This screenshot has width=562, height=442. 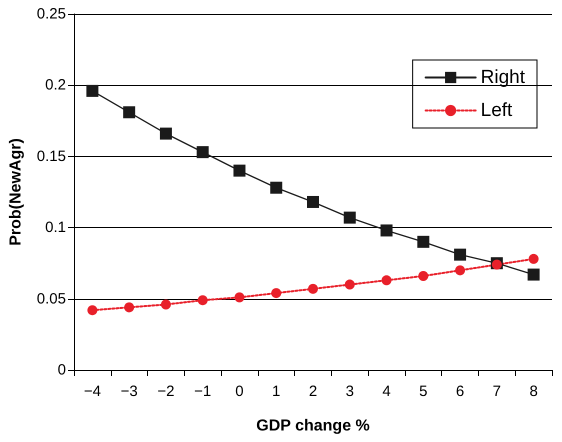 I want to click on legend-label: Left, so click(x=497, y=110).